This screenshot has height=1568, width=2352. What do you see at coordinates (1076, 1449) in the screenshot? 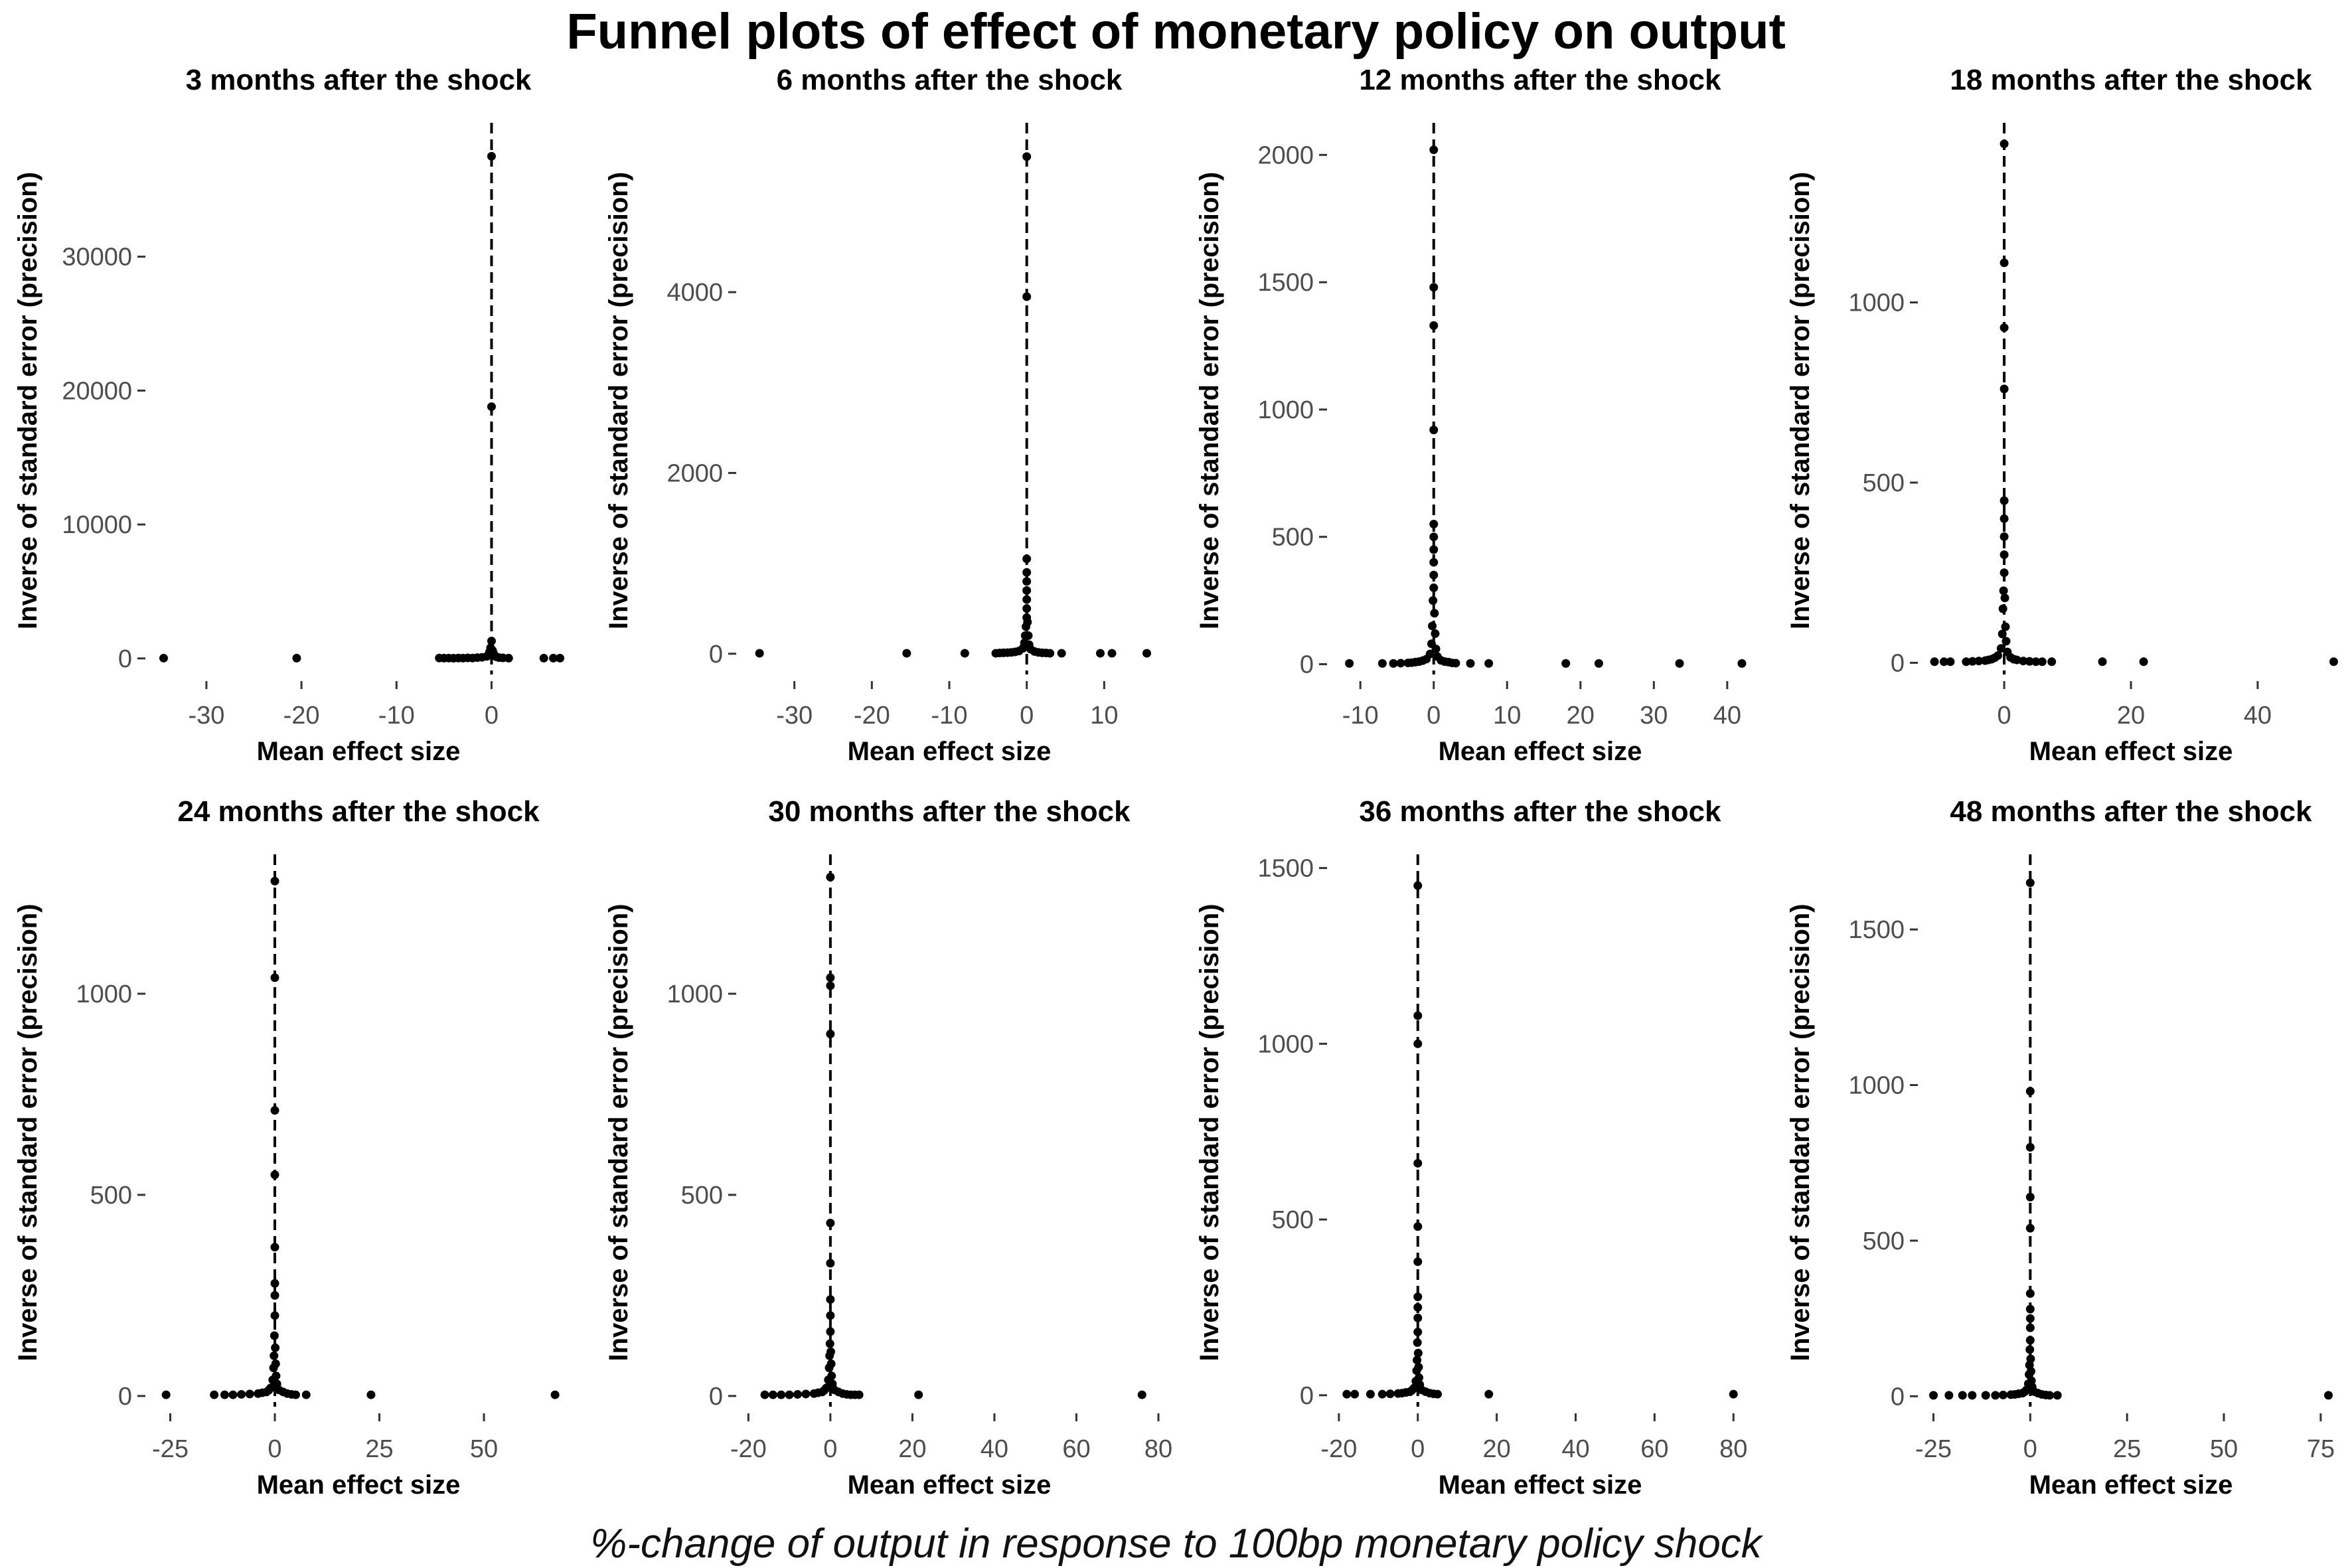
I see `x-tick-label: 60` at bounding box center [1076, 1449].